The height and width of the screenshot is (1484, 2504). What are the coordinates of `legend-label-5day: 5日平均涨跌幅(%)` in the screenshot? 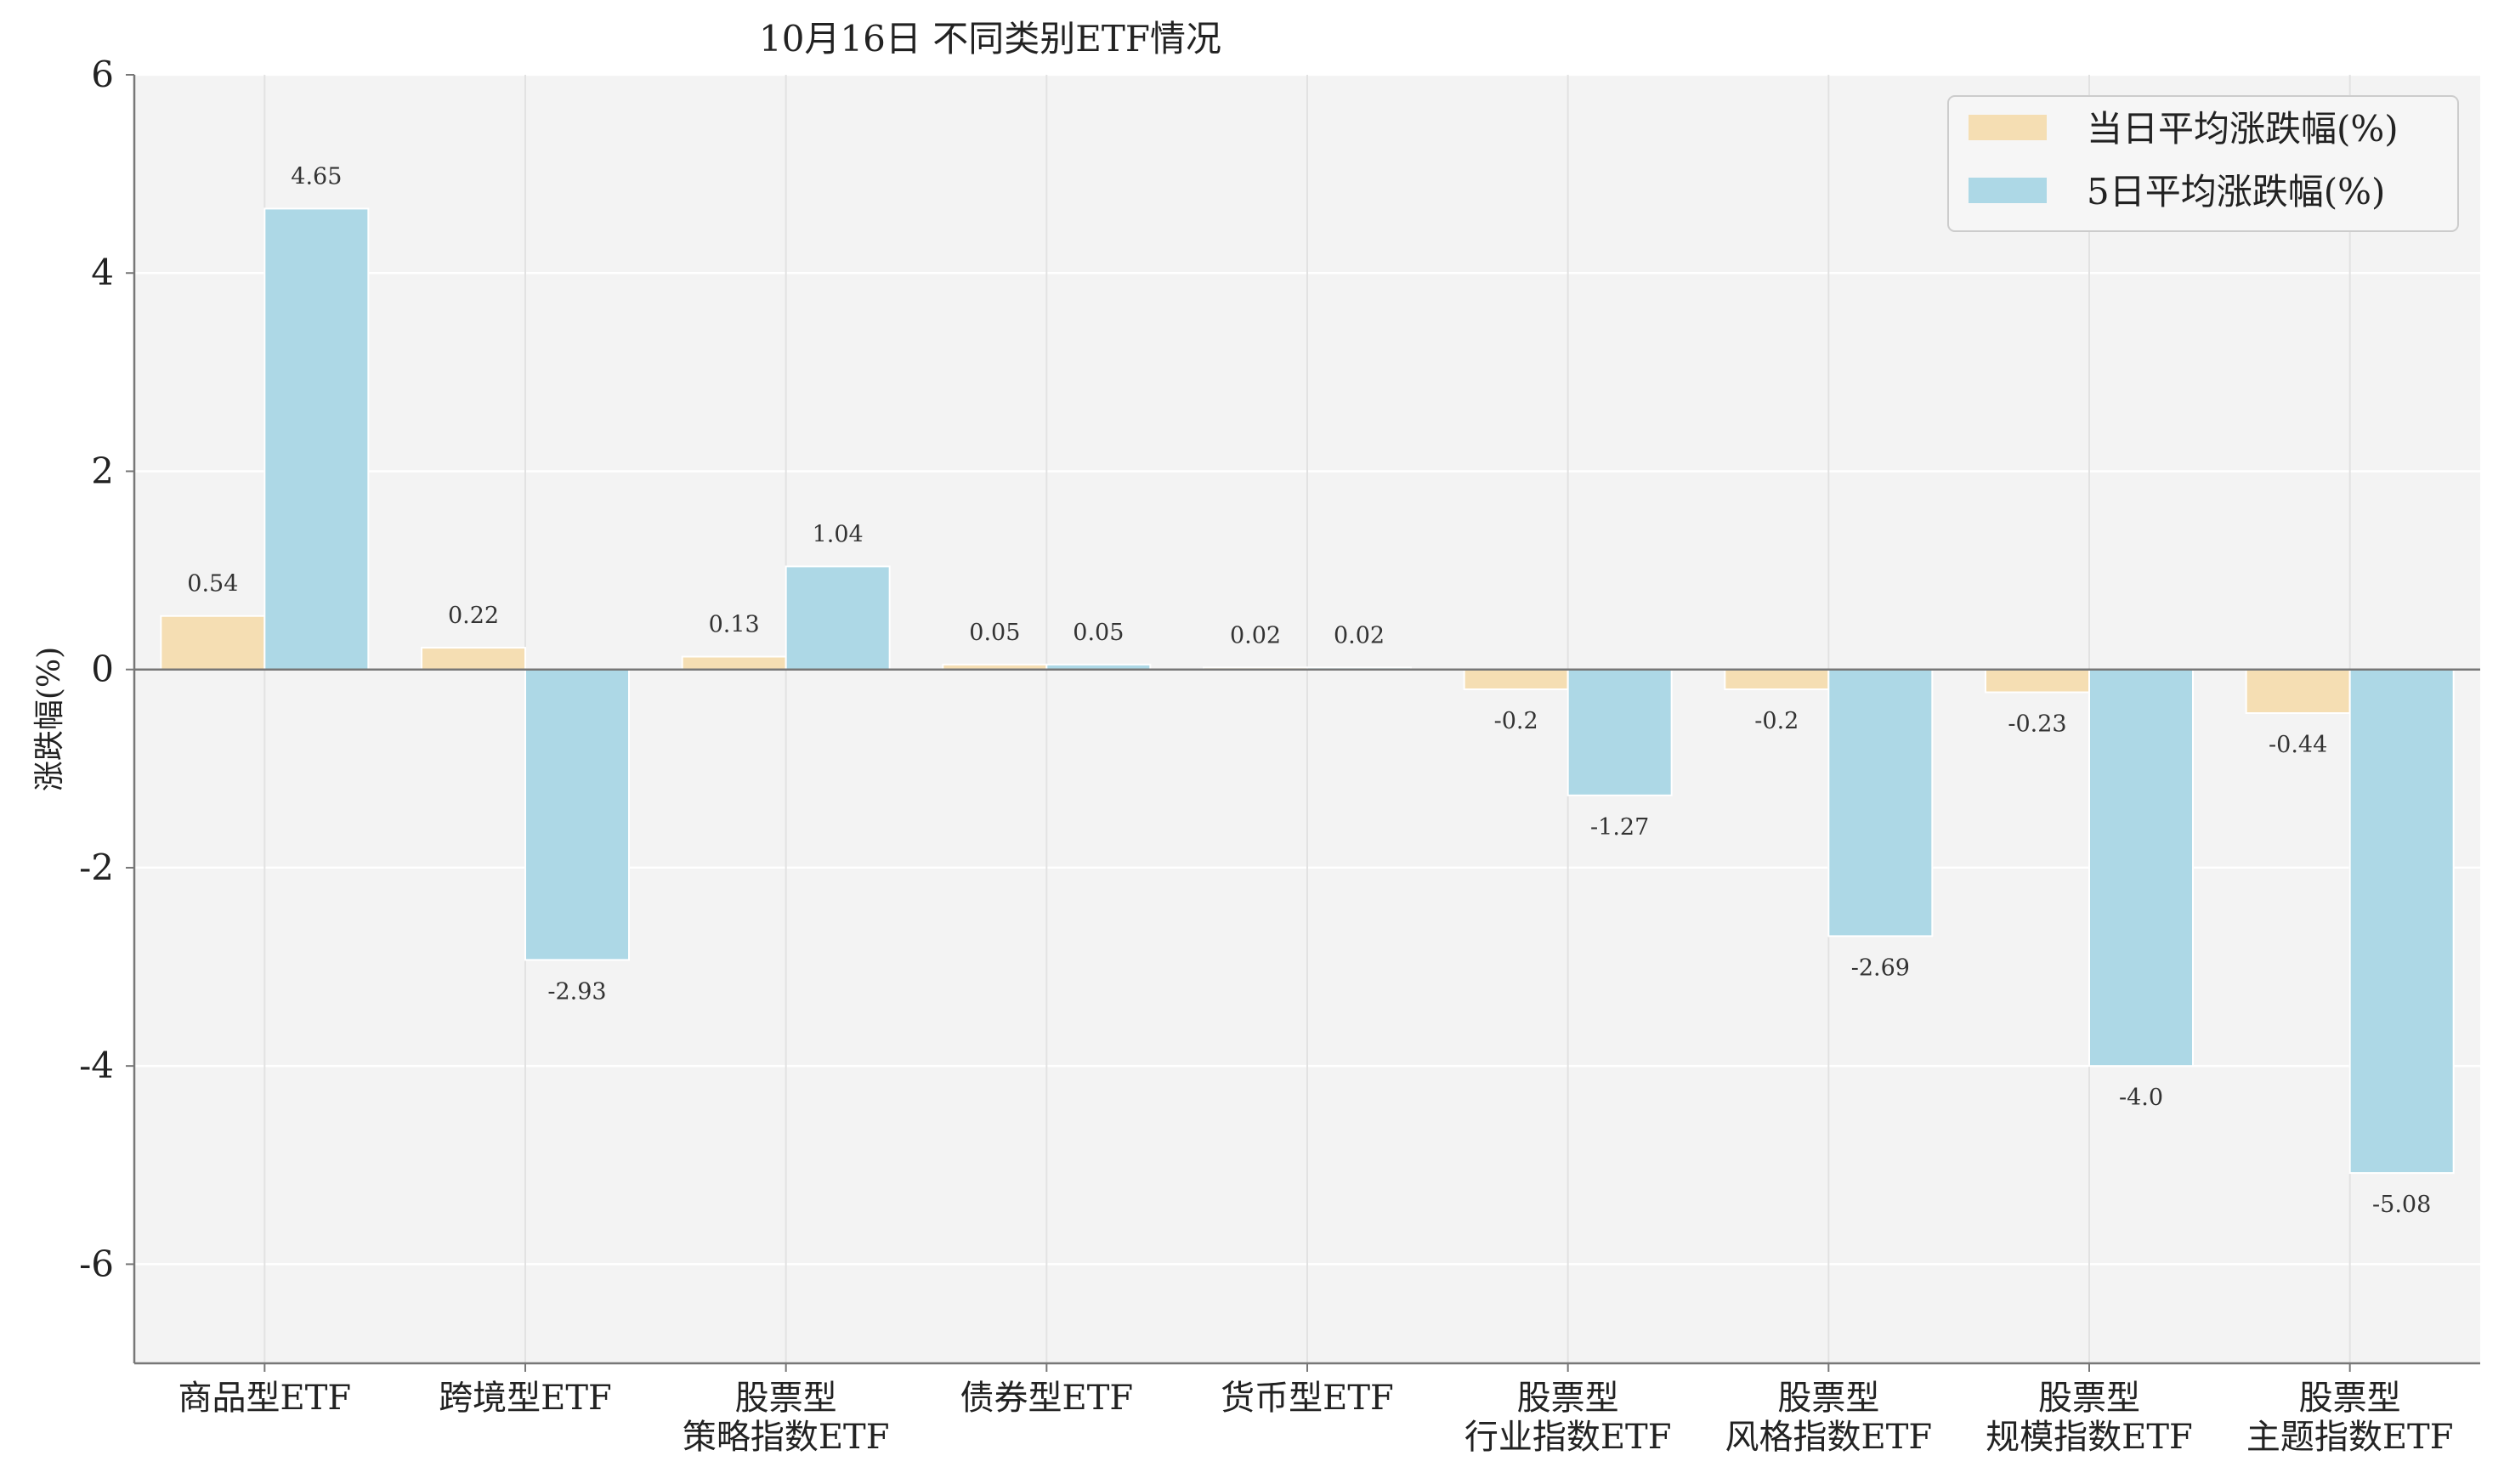 It's located at (2236, 191).